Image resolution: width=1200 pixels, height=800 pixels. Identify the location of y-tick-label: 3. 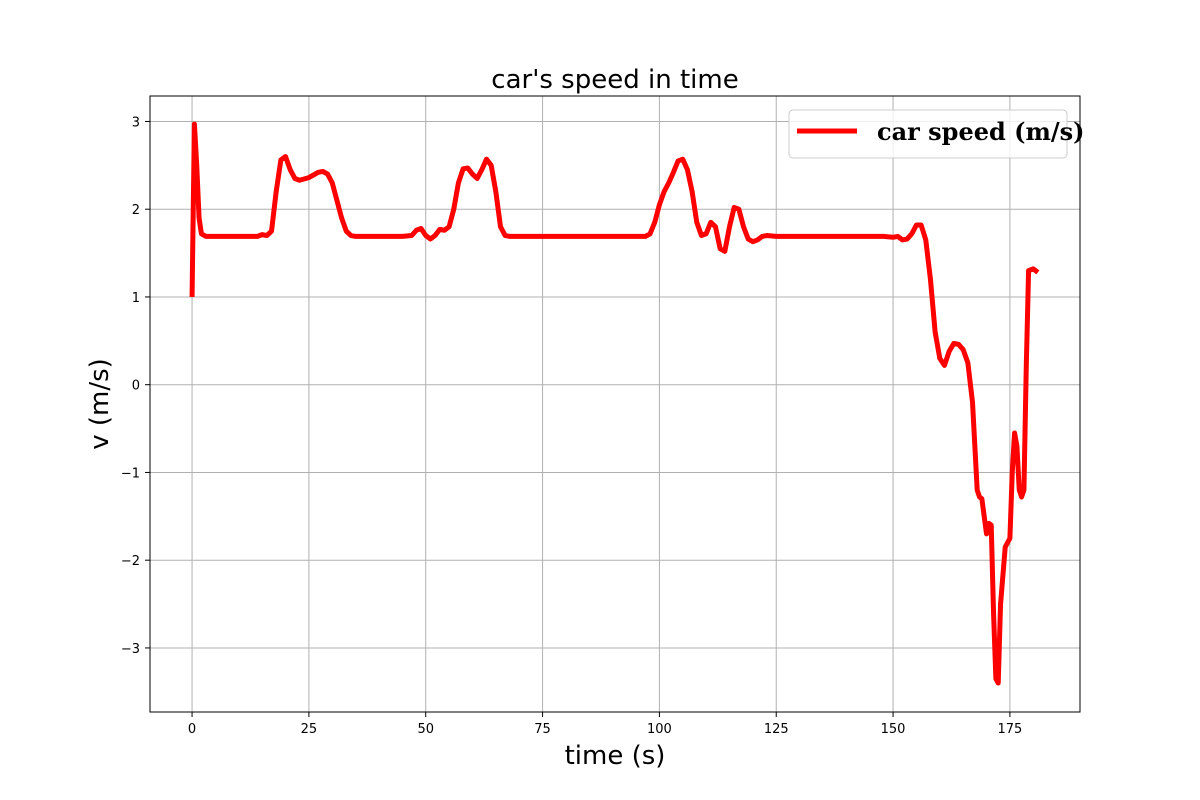
(136, 122).